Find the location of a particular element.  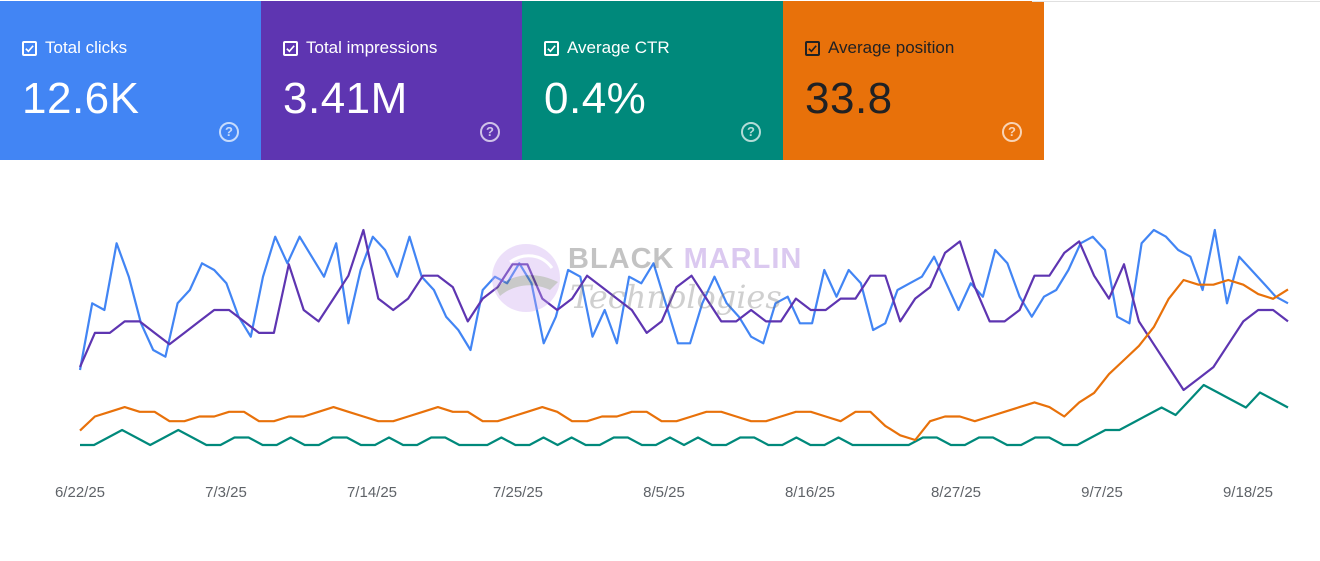

watermark: BLACK MARLIN Technologies is located at coordinates (663, 280).